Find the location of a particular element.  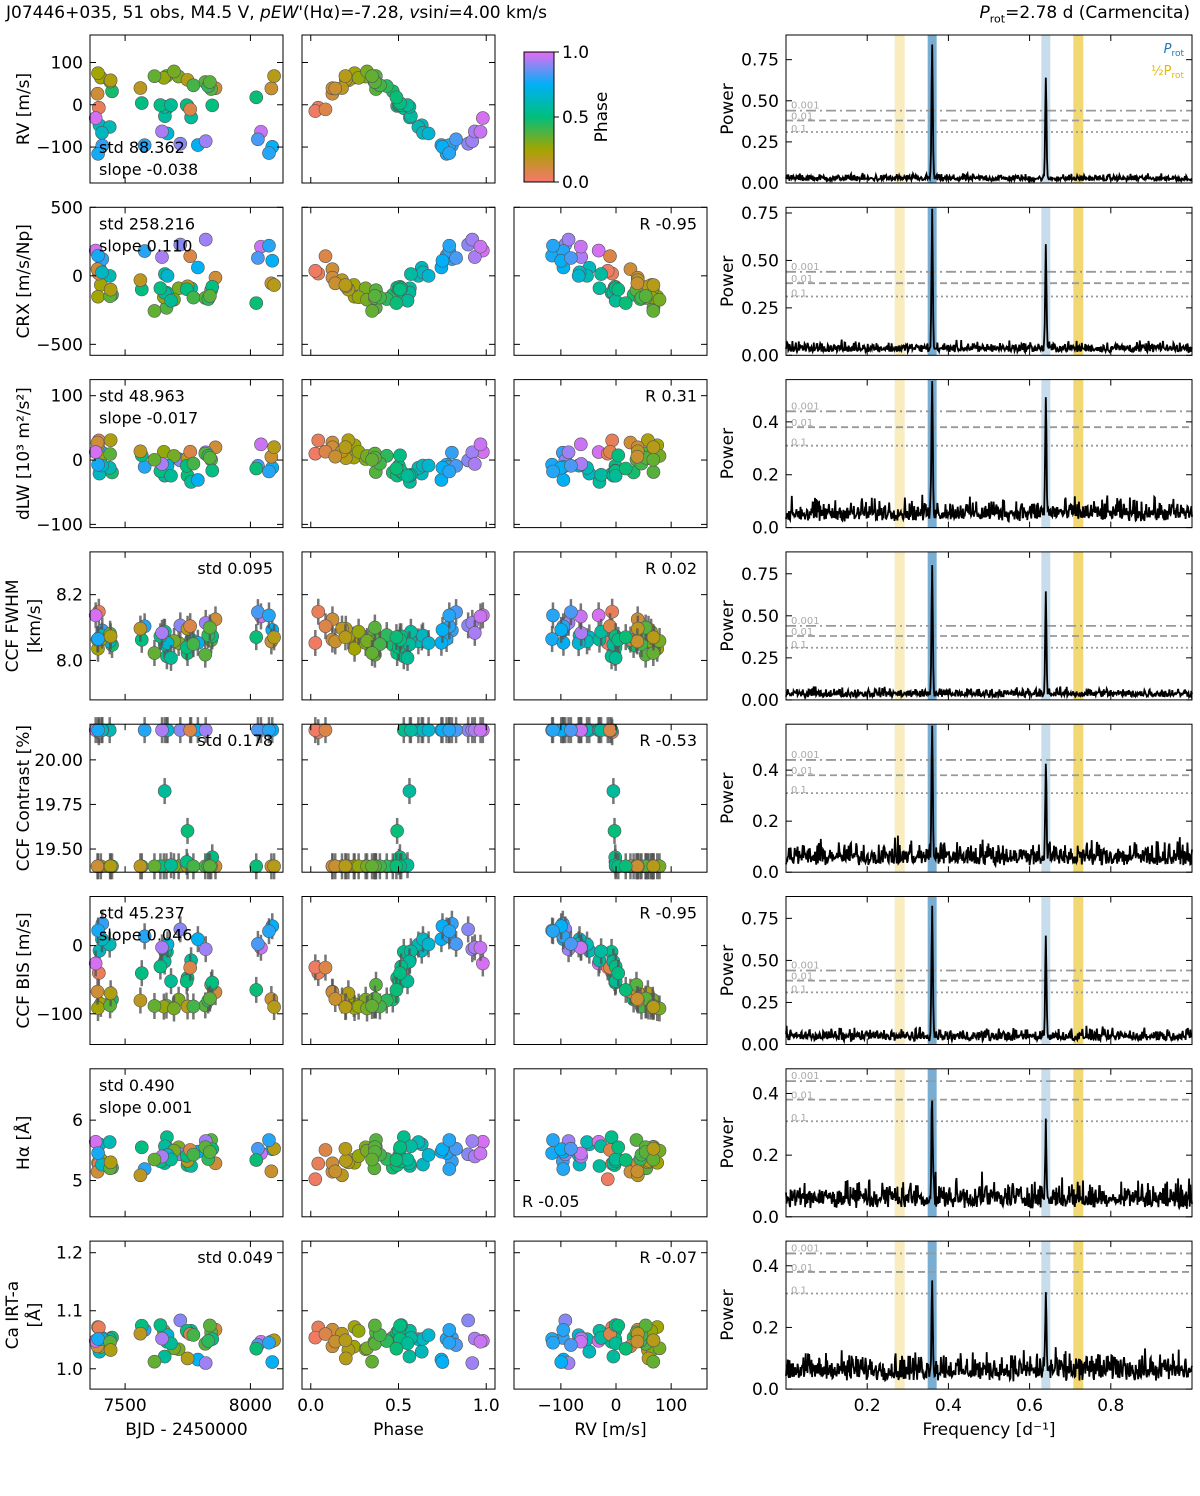

half-prot-alias-band is located at coordinates (899, 1315).